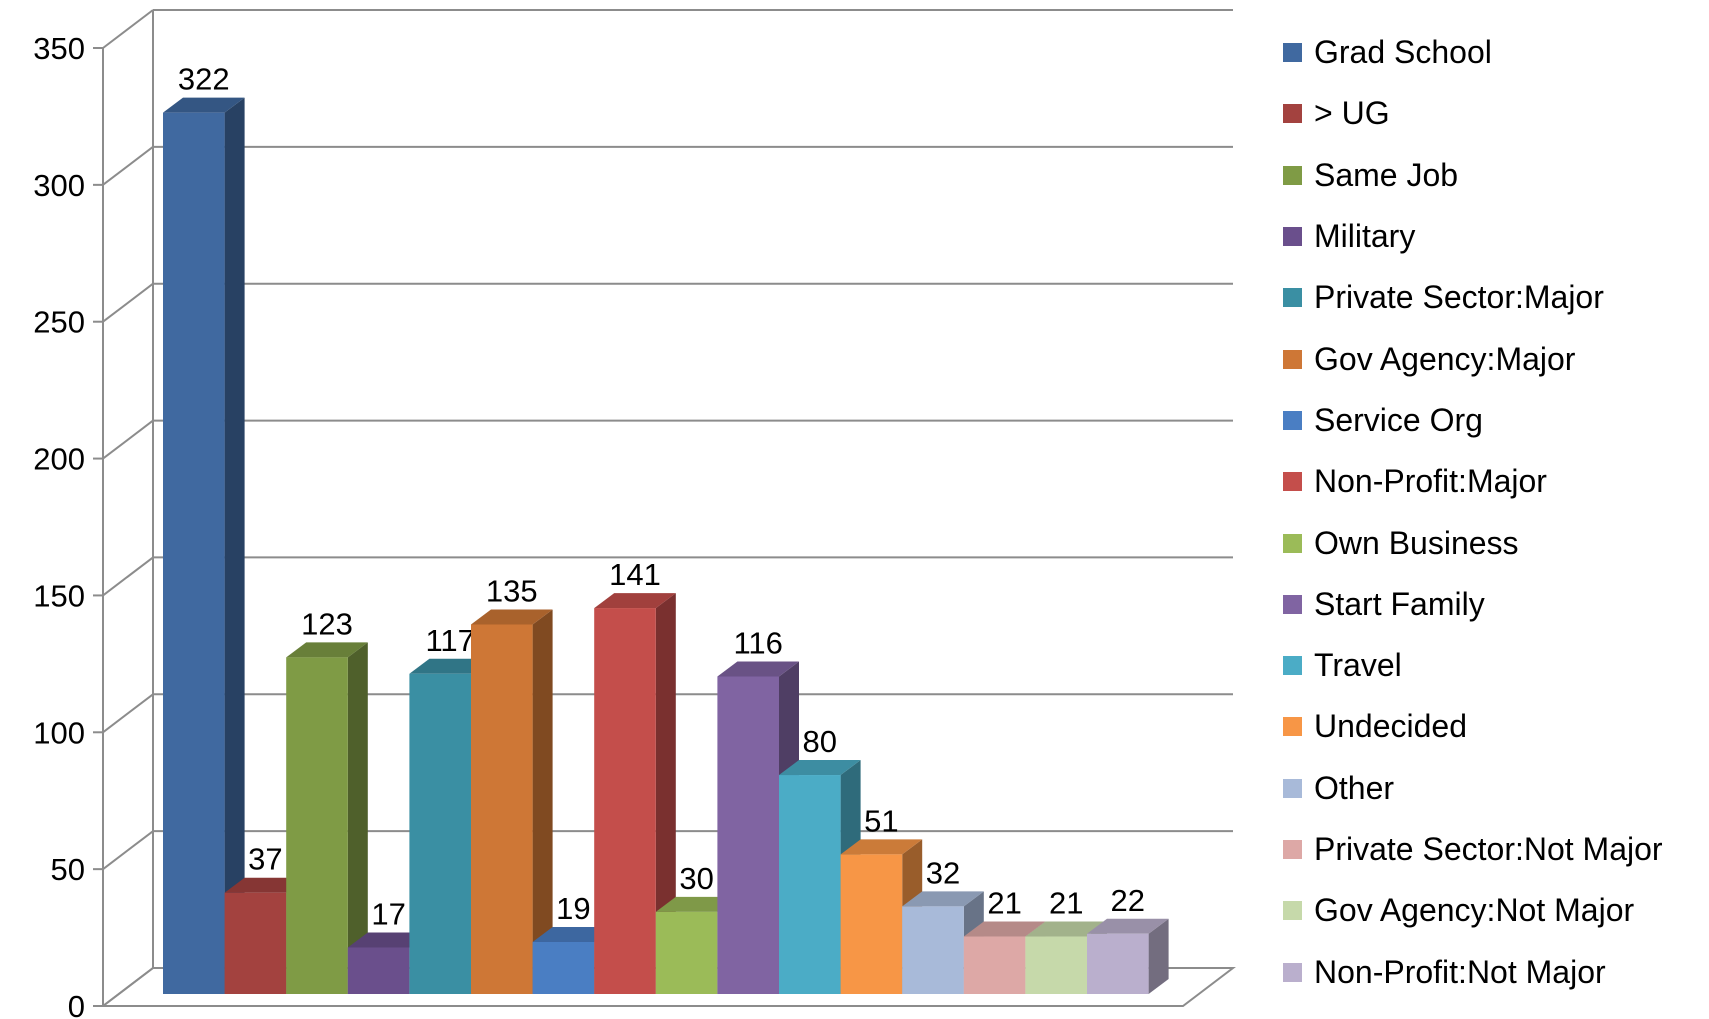  I want to click on legend-item: Own Business, so click(1473, 542).